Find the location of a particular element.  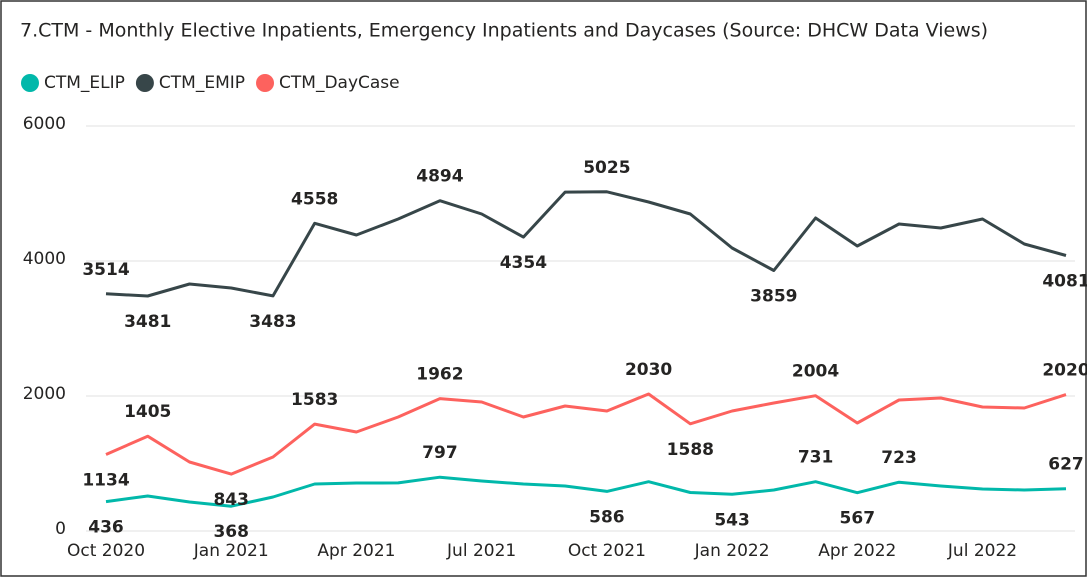

data-label: 3481 is located at coordinates (147, 322).